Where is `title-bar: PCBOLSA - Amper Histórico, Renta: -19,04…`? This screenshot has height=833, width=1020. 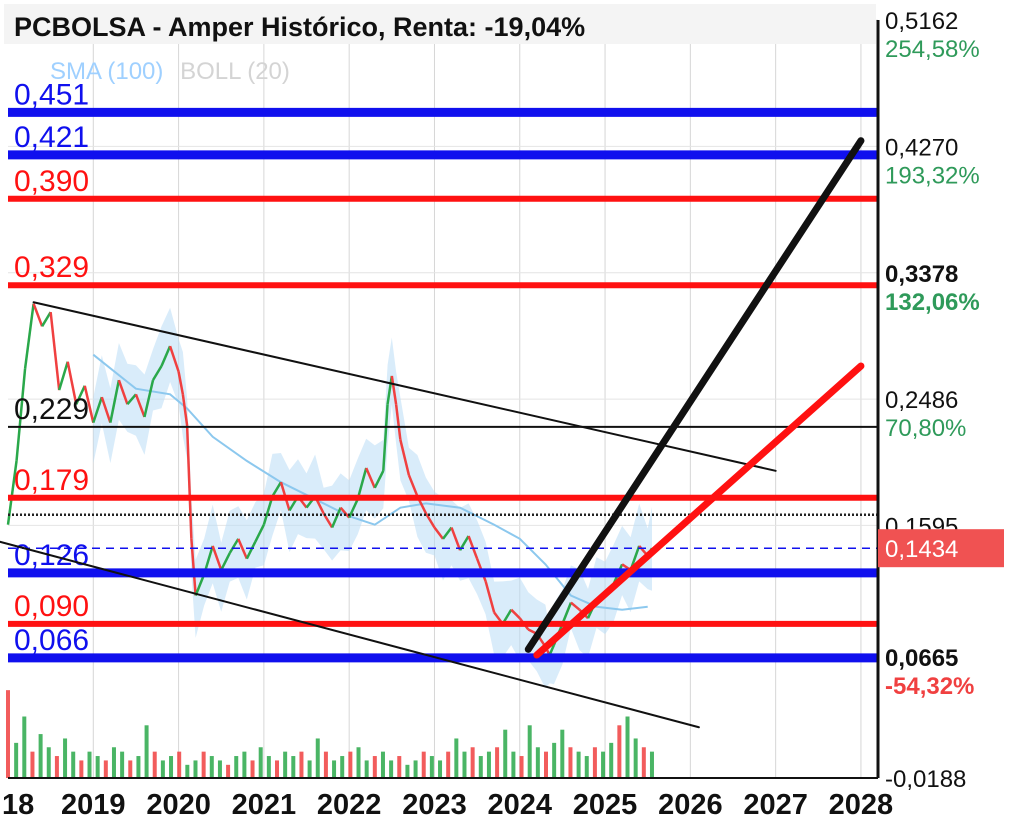 title-bar: PCBOLSA - Amper Histórico, Renta: -19,04… is located at coordinates (440, 24).